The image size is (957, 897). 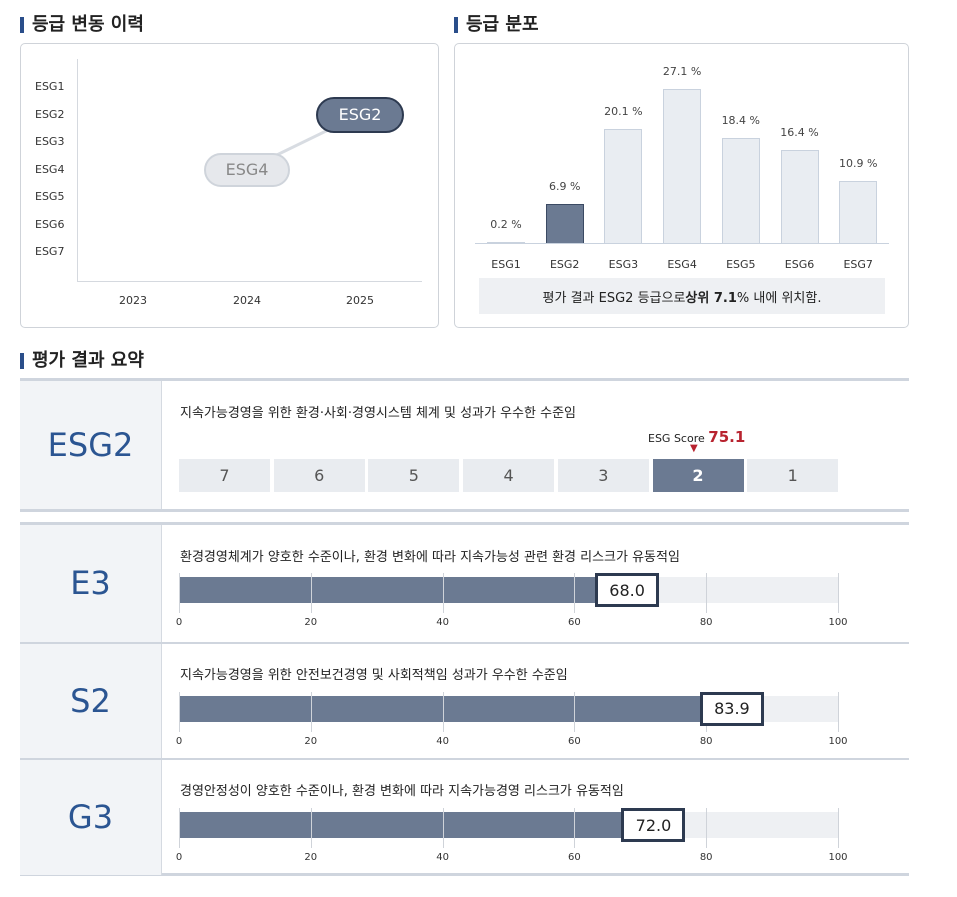 I want to click on history-section-title: 등급 변동 이력, so click(x=82, y=25).